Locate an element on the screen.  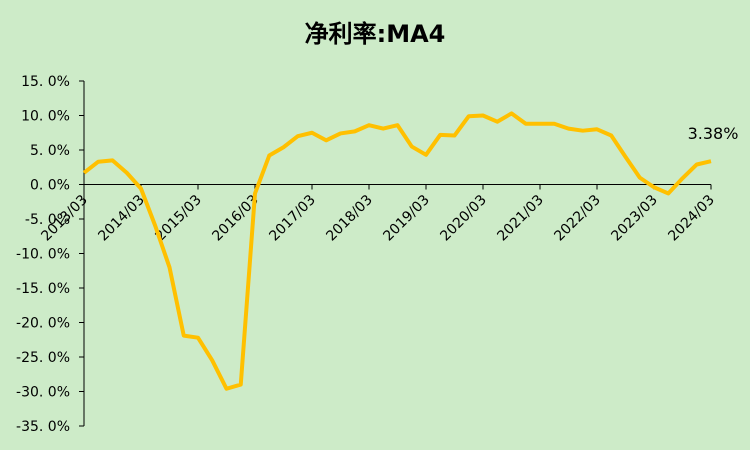
x-tick-label: 2014/03 is located at coordinates (121, 218).